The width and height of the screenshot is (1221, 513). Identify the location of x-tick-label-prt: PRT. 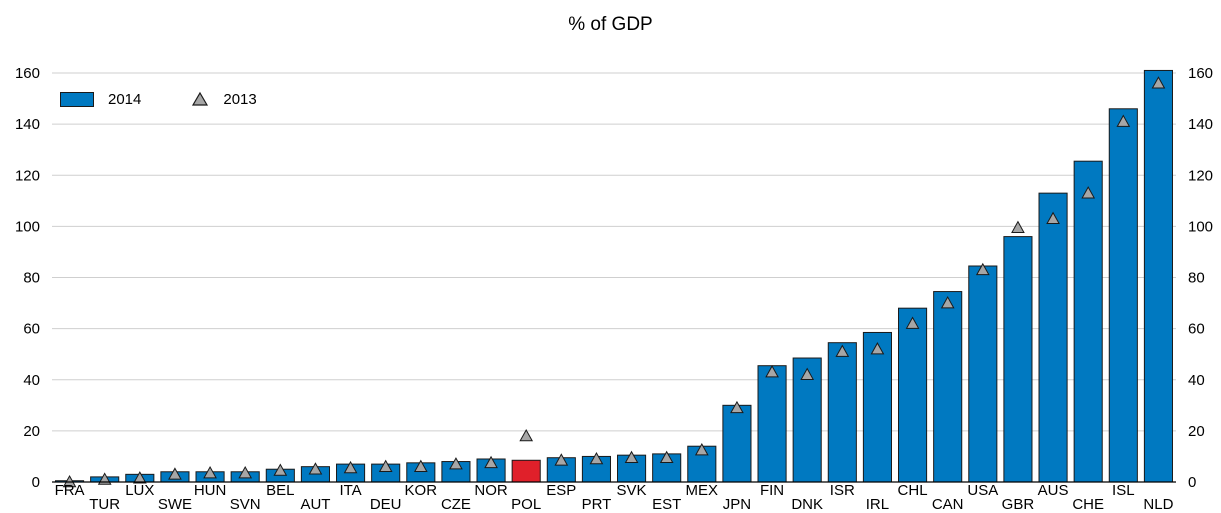
(597, 504).